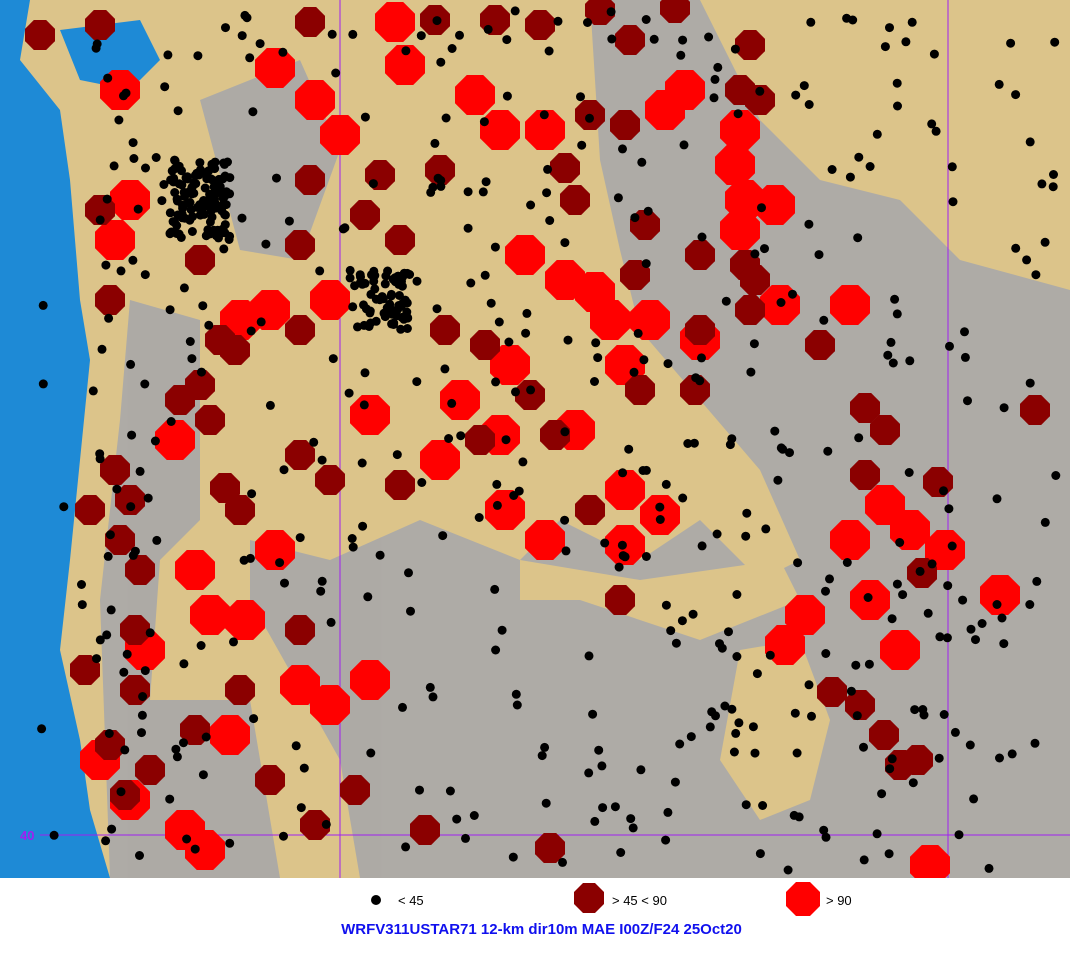  I want to click on legend-octagon-high-icon, so click(803, 899).